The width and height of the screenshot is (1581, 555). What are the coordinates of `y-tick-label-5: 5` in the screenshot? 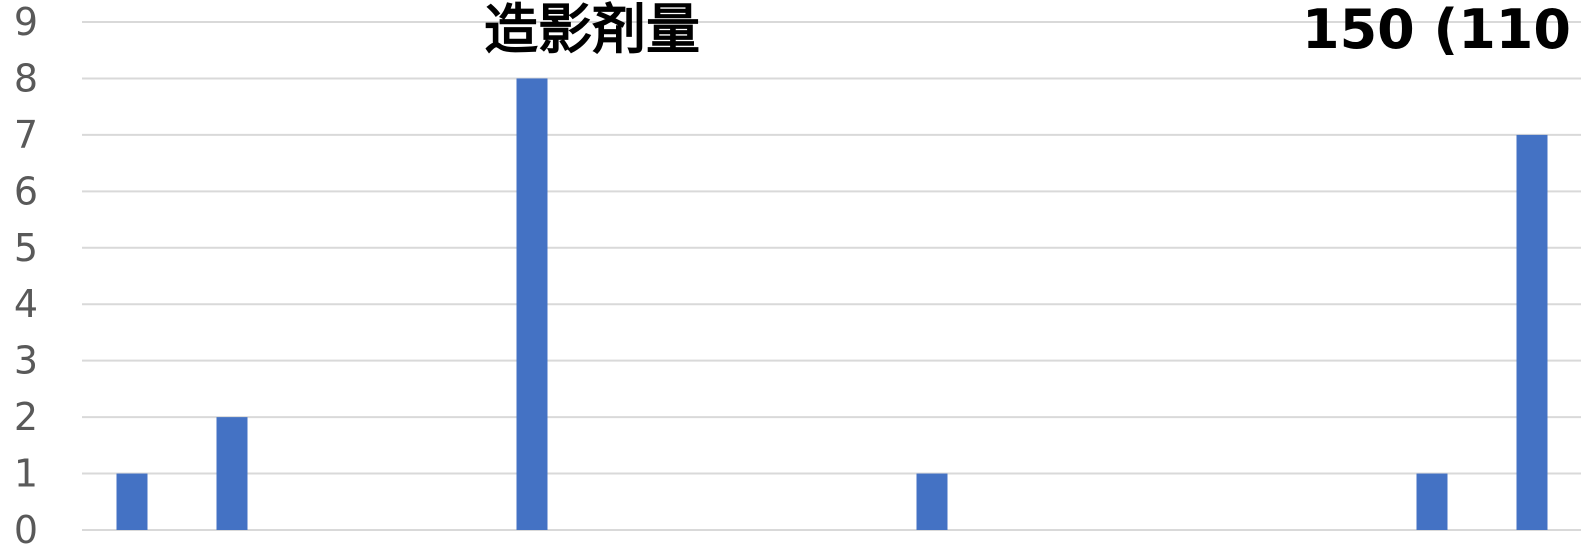 It's located at (26, 248).